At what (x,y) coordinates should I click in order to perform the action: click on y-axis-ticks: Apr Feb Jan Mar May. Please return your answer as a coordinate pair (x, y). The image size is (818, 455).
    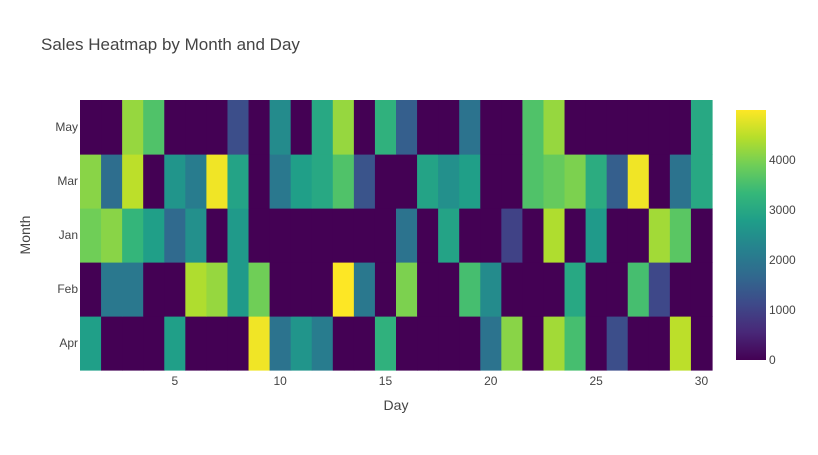
    Looking at the image, I should click on (66, 235).